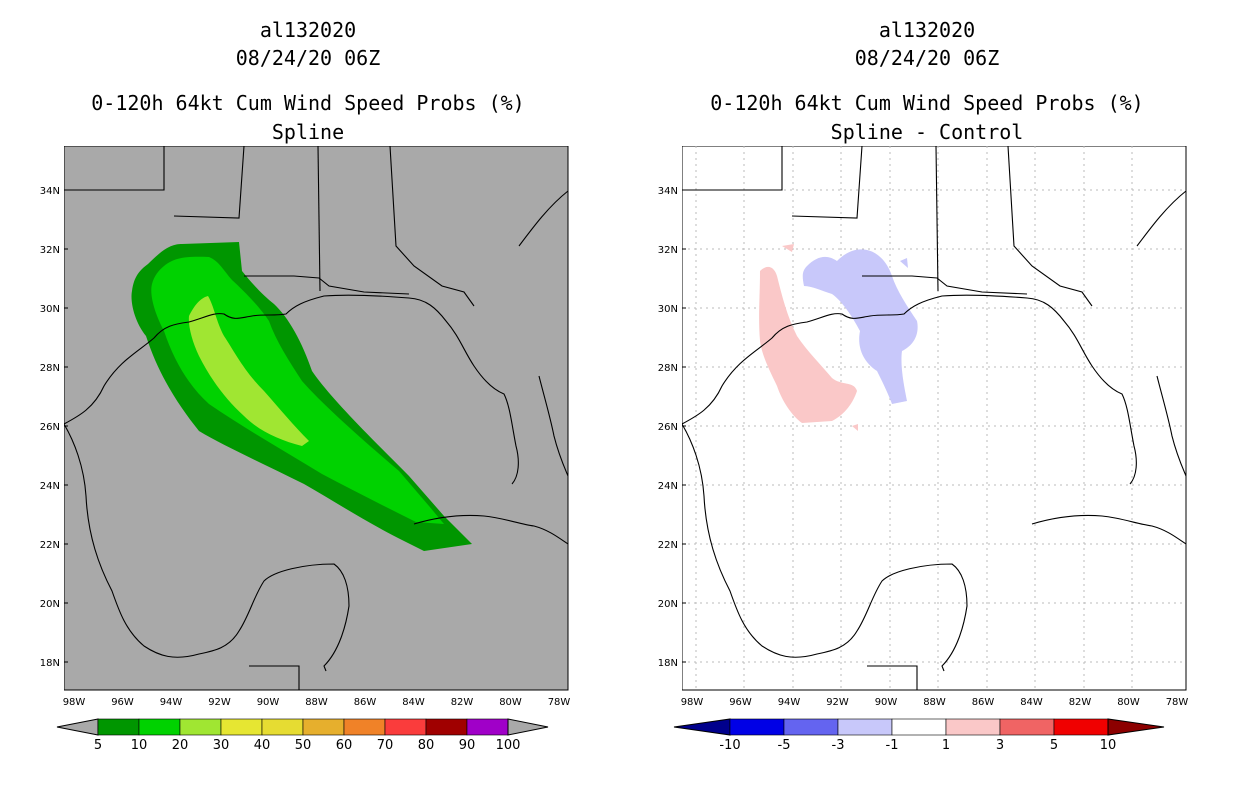  I want to click on colorbar-label: 60, so click(344, 745).